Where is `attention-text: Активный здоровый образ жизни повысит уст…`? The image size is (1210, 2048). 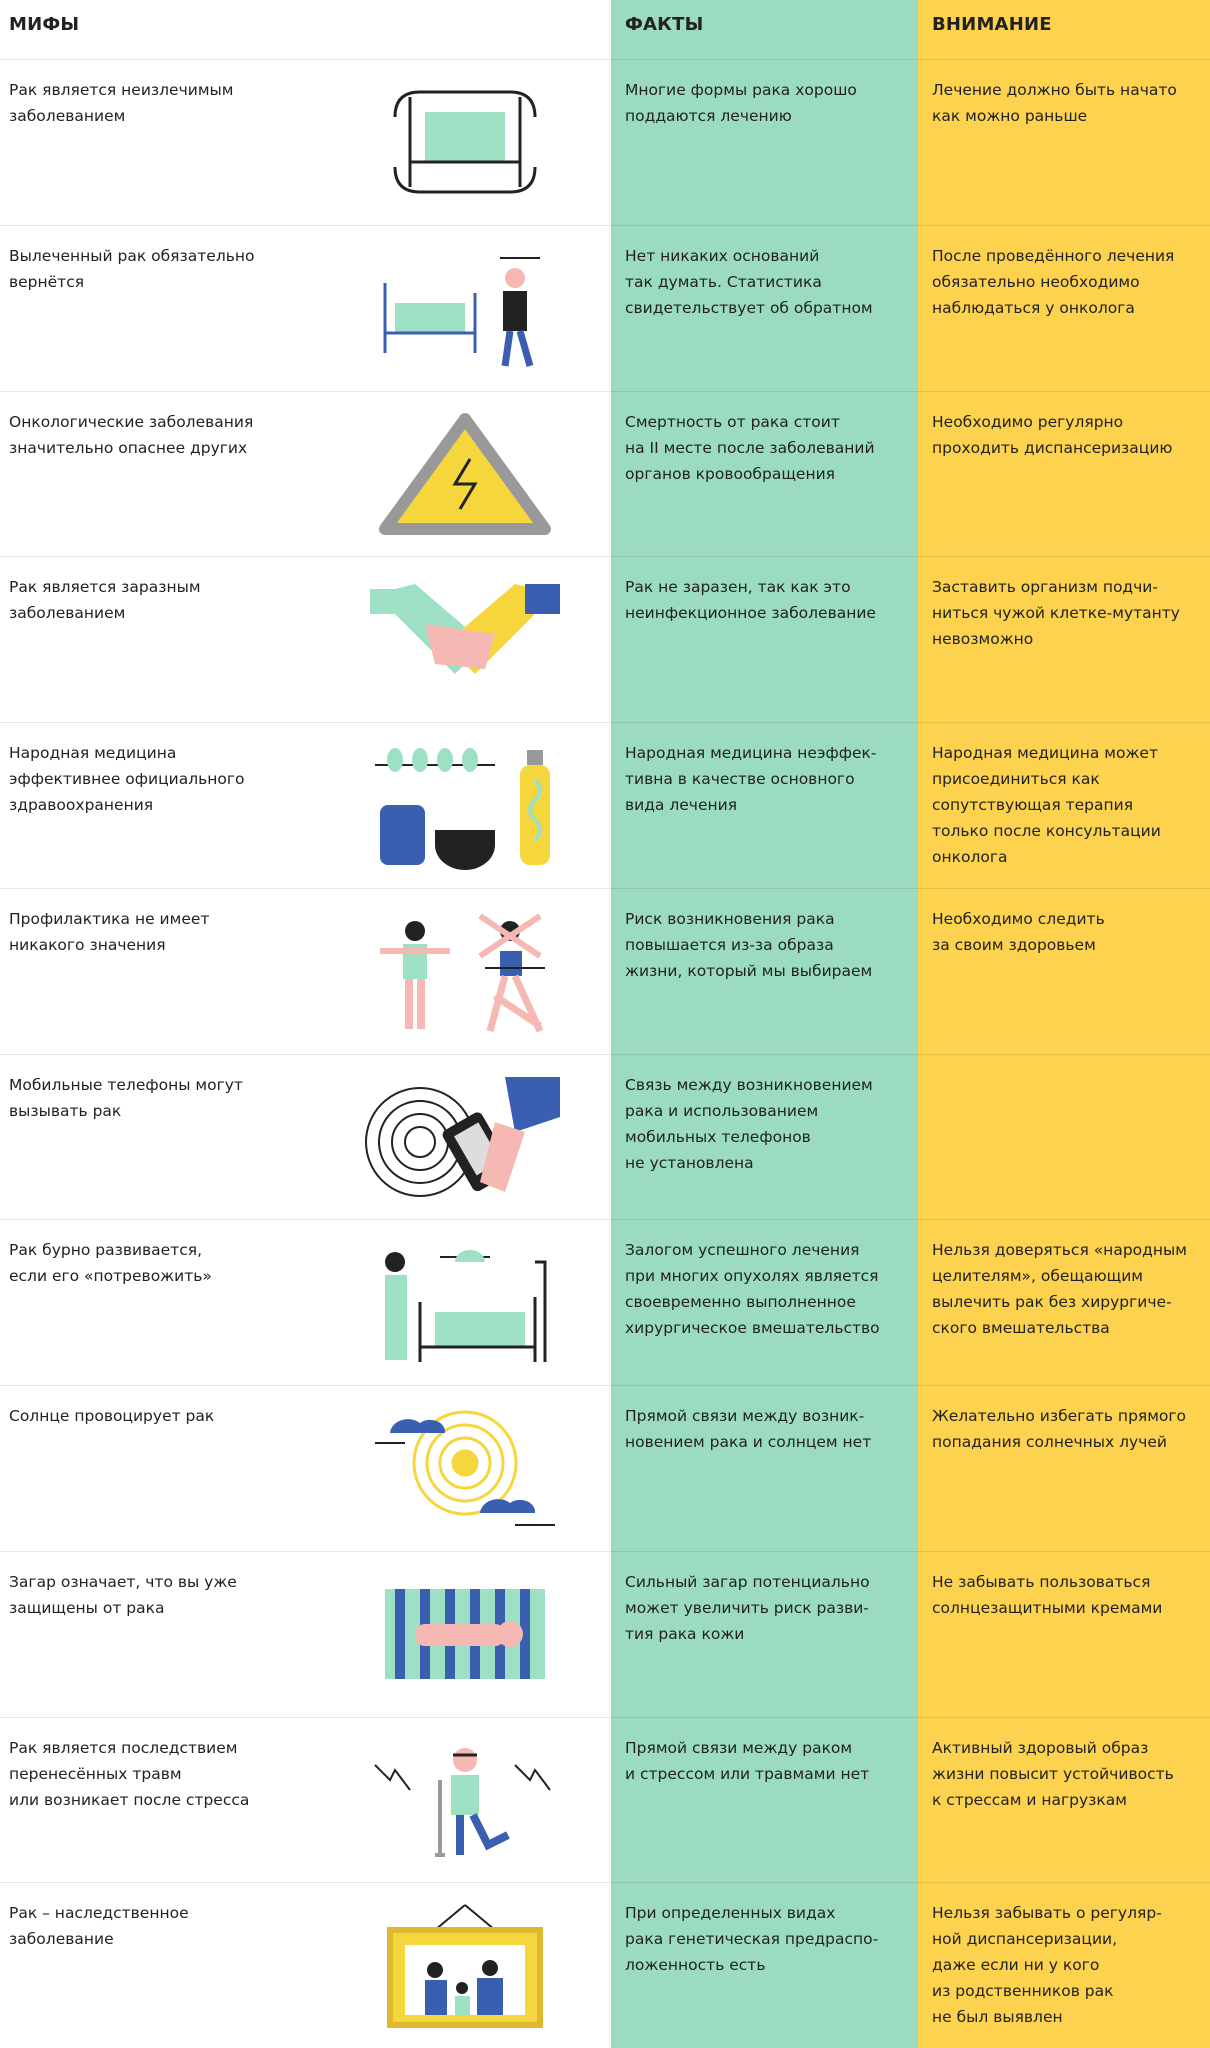 attention-text: Активный здоровый образ жизни повысит уст… is located at coordinates (1053, 1774).